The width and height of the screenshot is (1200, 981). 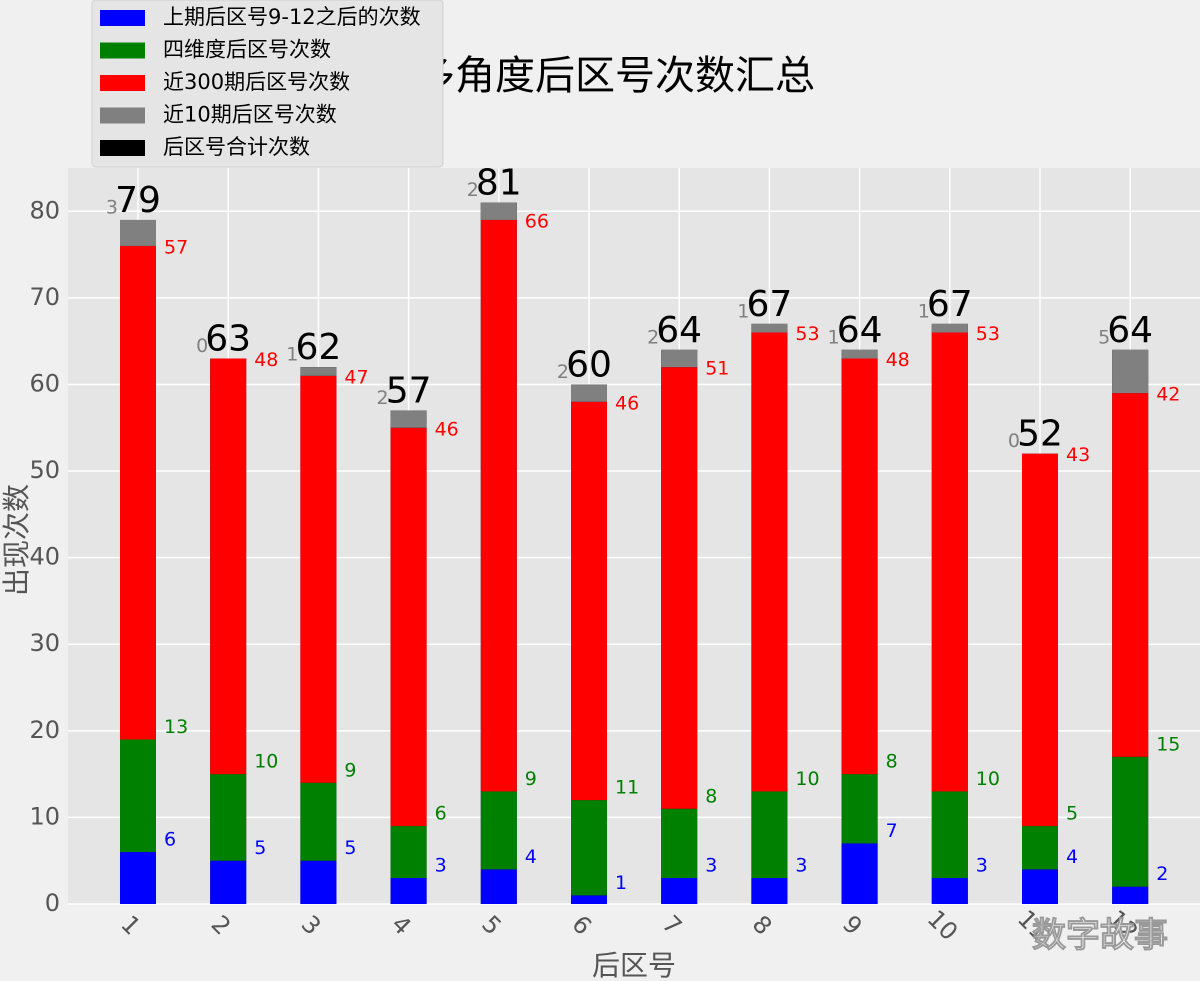 What do you see at coordinates (1168, 744) in the screenshot?
I see `value-label: 15` at bounding box center [1168, 744].